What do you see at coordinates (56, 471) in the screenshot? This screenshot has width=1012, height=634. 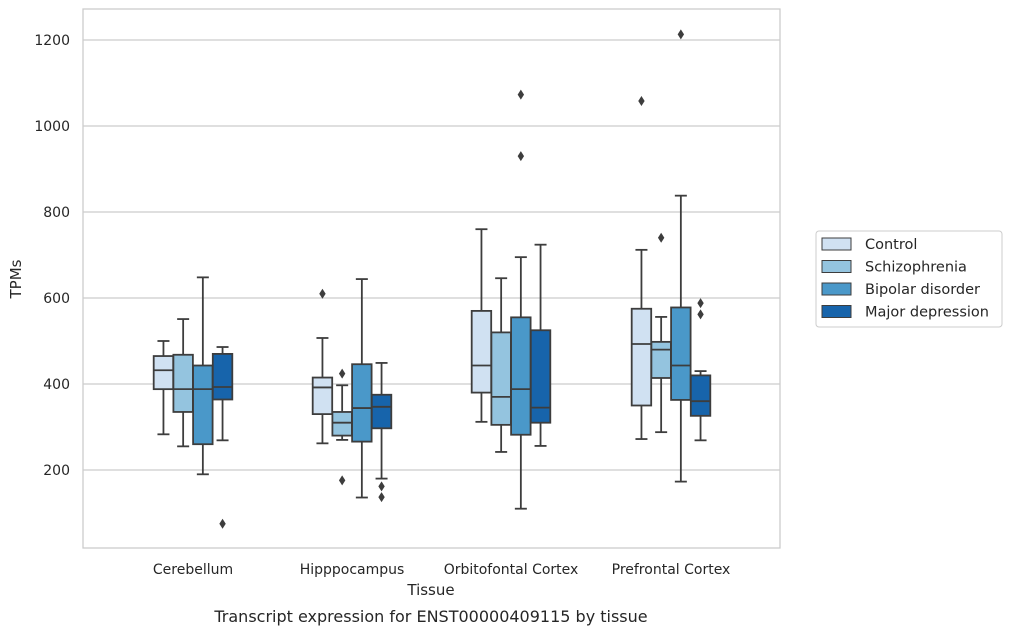 I see `y-tick-label: 200` at bounding box center [56, 471].